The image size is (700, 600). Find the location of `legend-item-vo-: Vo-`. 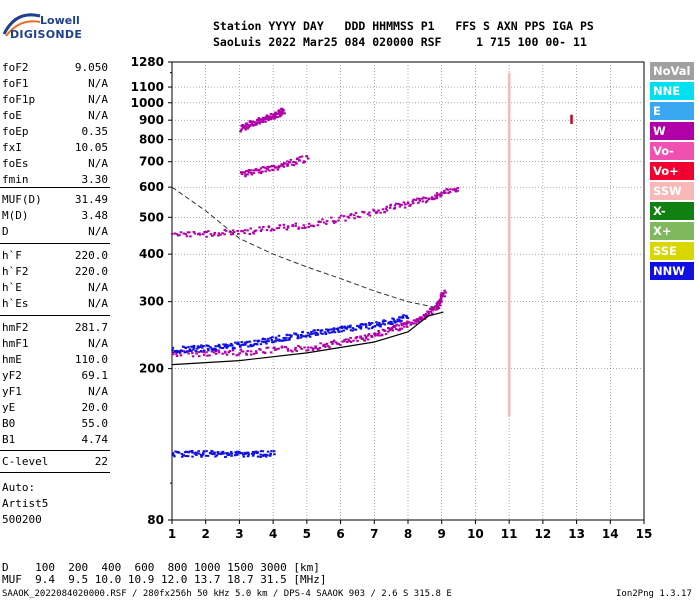

legend-item-vo-: Vo- is located at coordinates (672, 151).